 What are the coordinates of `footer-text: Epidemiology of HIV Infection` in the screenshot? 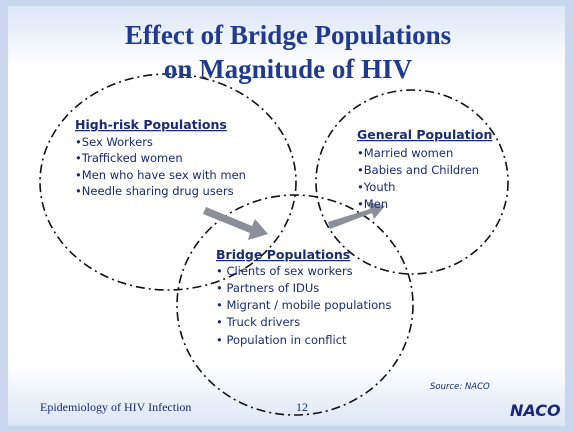 It's located at (115, 407).